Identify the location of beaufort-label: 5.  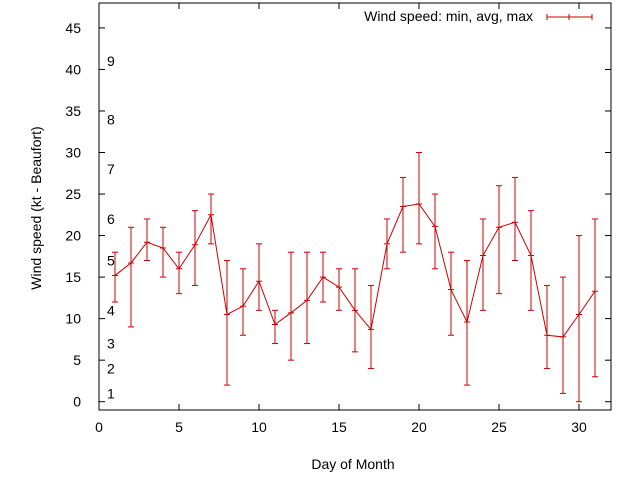
(111, 260).